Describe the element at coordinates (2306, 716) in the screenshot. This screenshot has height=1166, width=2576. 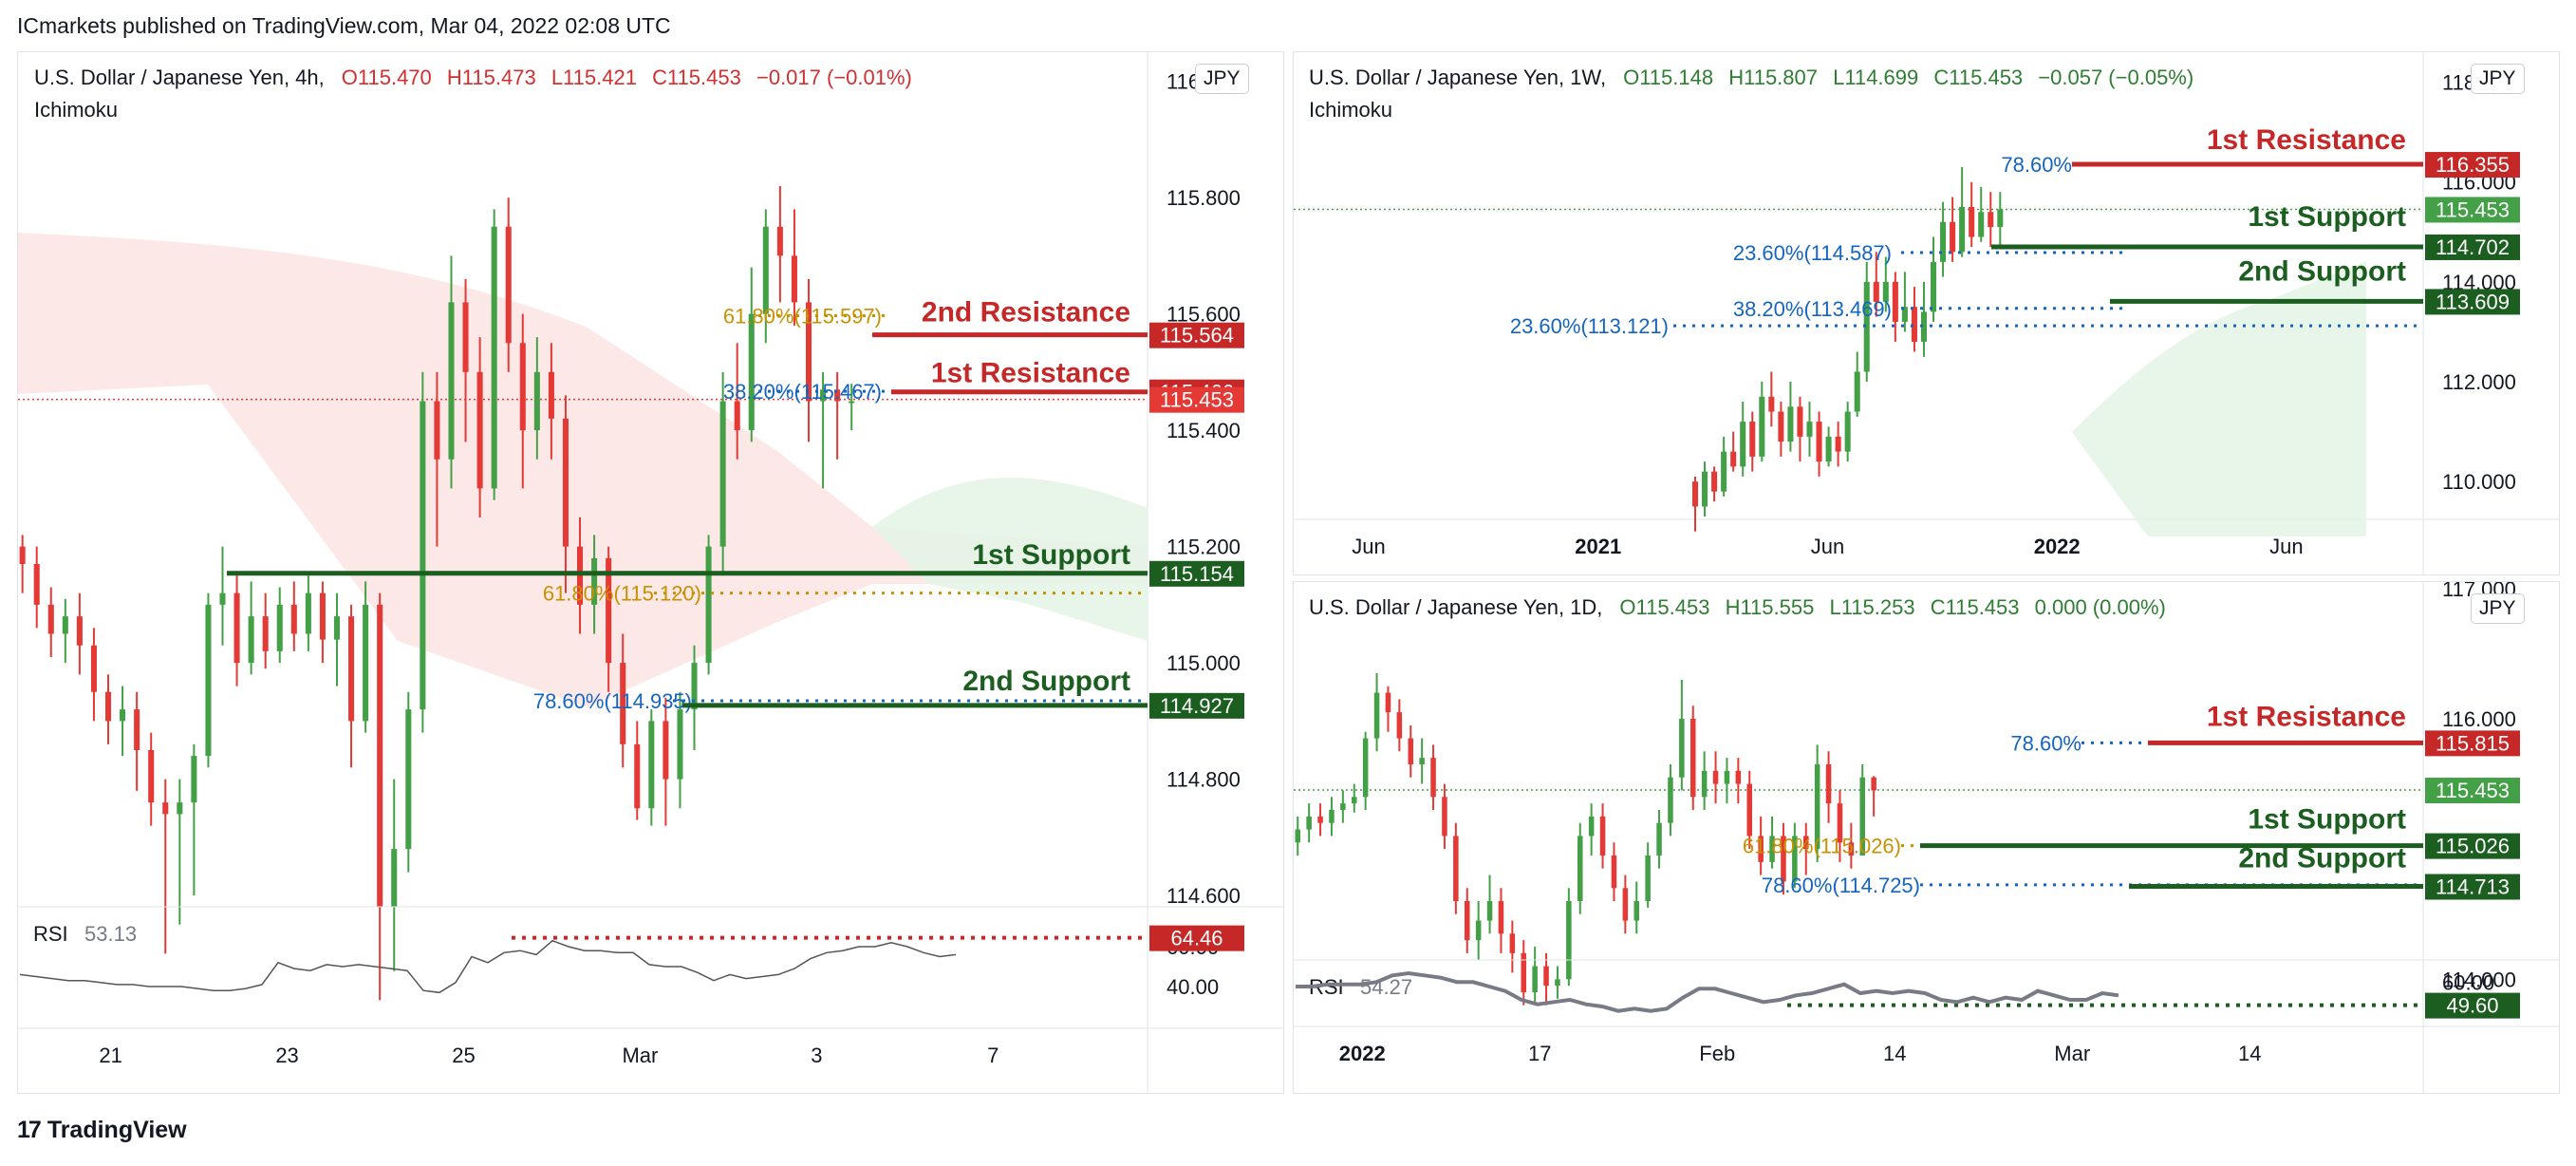
I see `level-label-0: 1st Resistance` at that location.